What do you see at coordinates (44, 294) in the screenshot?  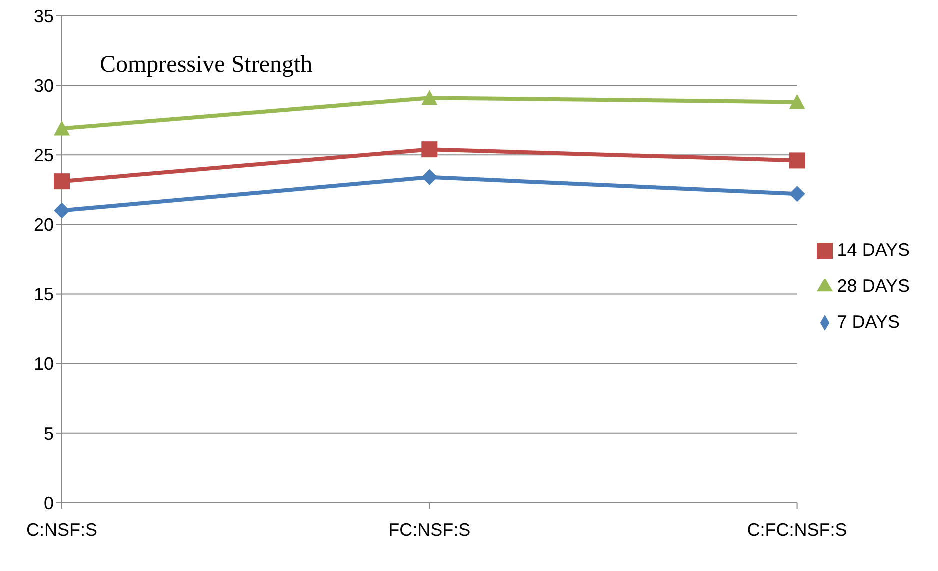 I see `y-tick-label: 15` at bounding box center [44, 294].